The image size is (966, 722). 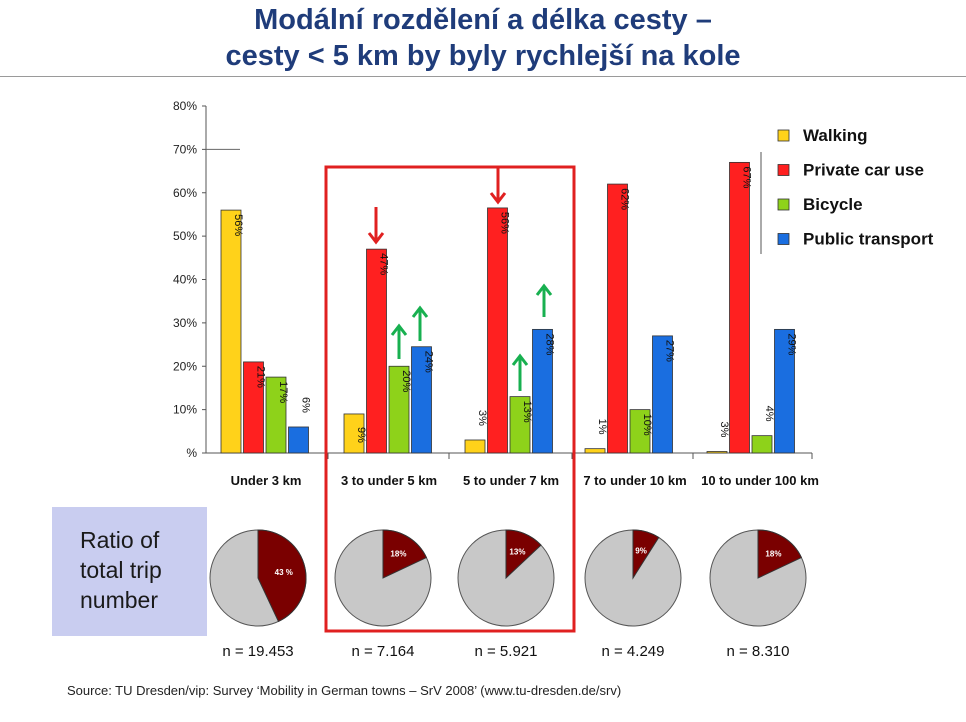 What do you see at coordinates (760, 480) in the screenshot?
I see `x-category-label: 10 to under 100 km` at bounding box center [760, 480].